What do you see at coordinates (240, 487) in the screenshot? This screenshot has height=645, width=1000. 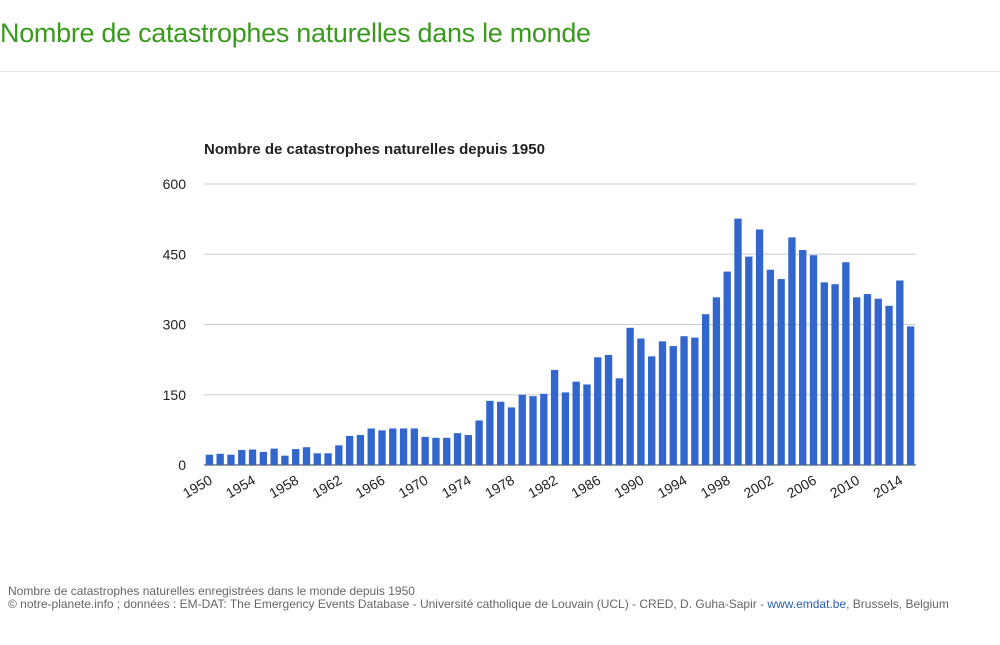 I see `x-tick-label: 1954` at bounding box center [240, 487].